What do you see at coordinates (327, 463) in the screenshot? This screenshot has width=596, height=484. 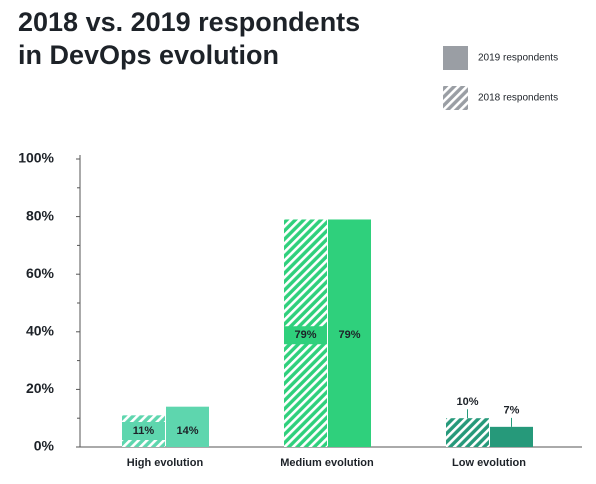 I see `x-tick-label: Medium evolution` at bounding box center [327, 463].